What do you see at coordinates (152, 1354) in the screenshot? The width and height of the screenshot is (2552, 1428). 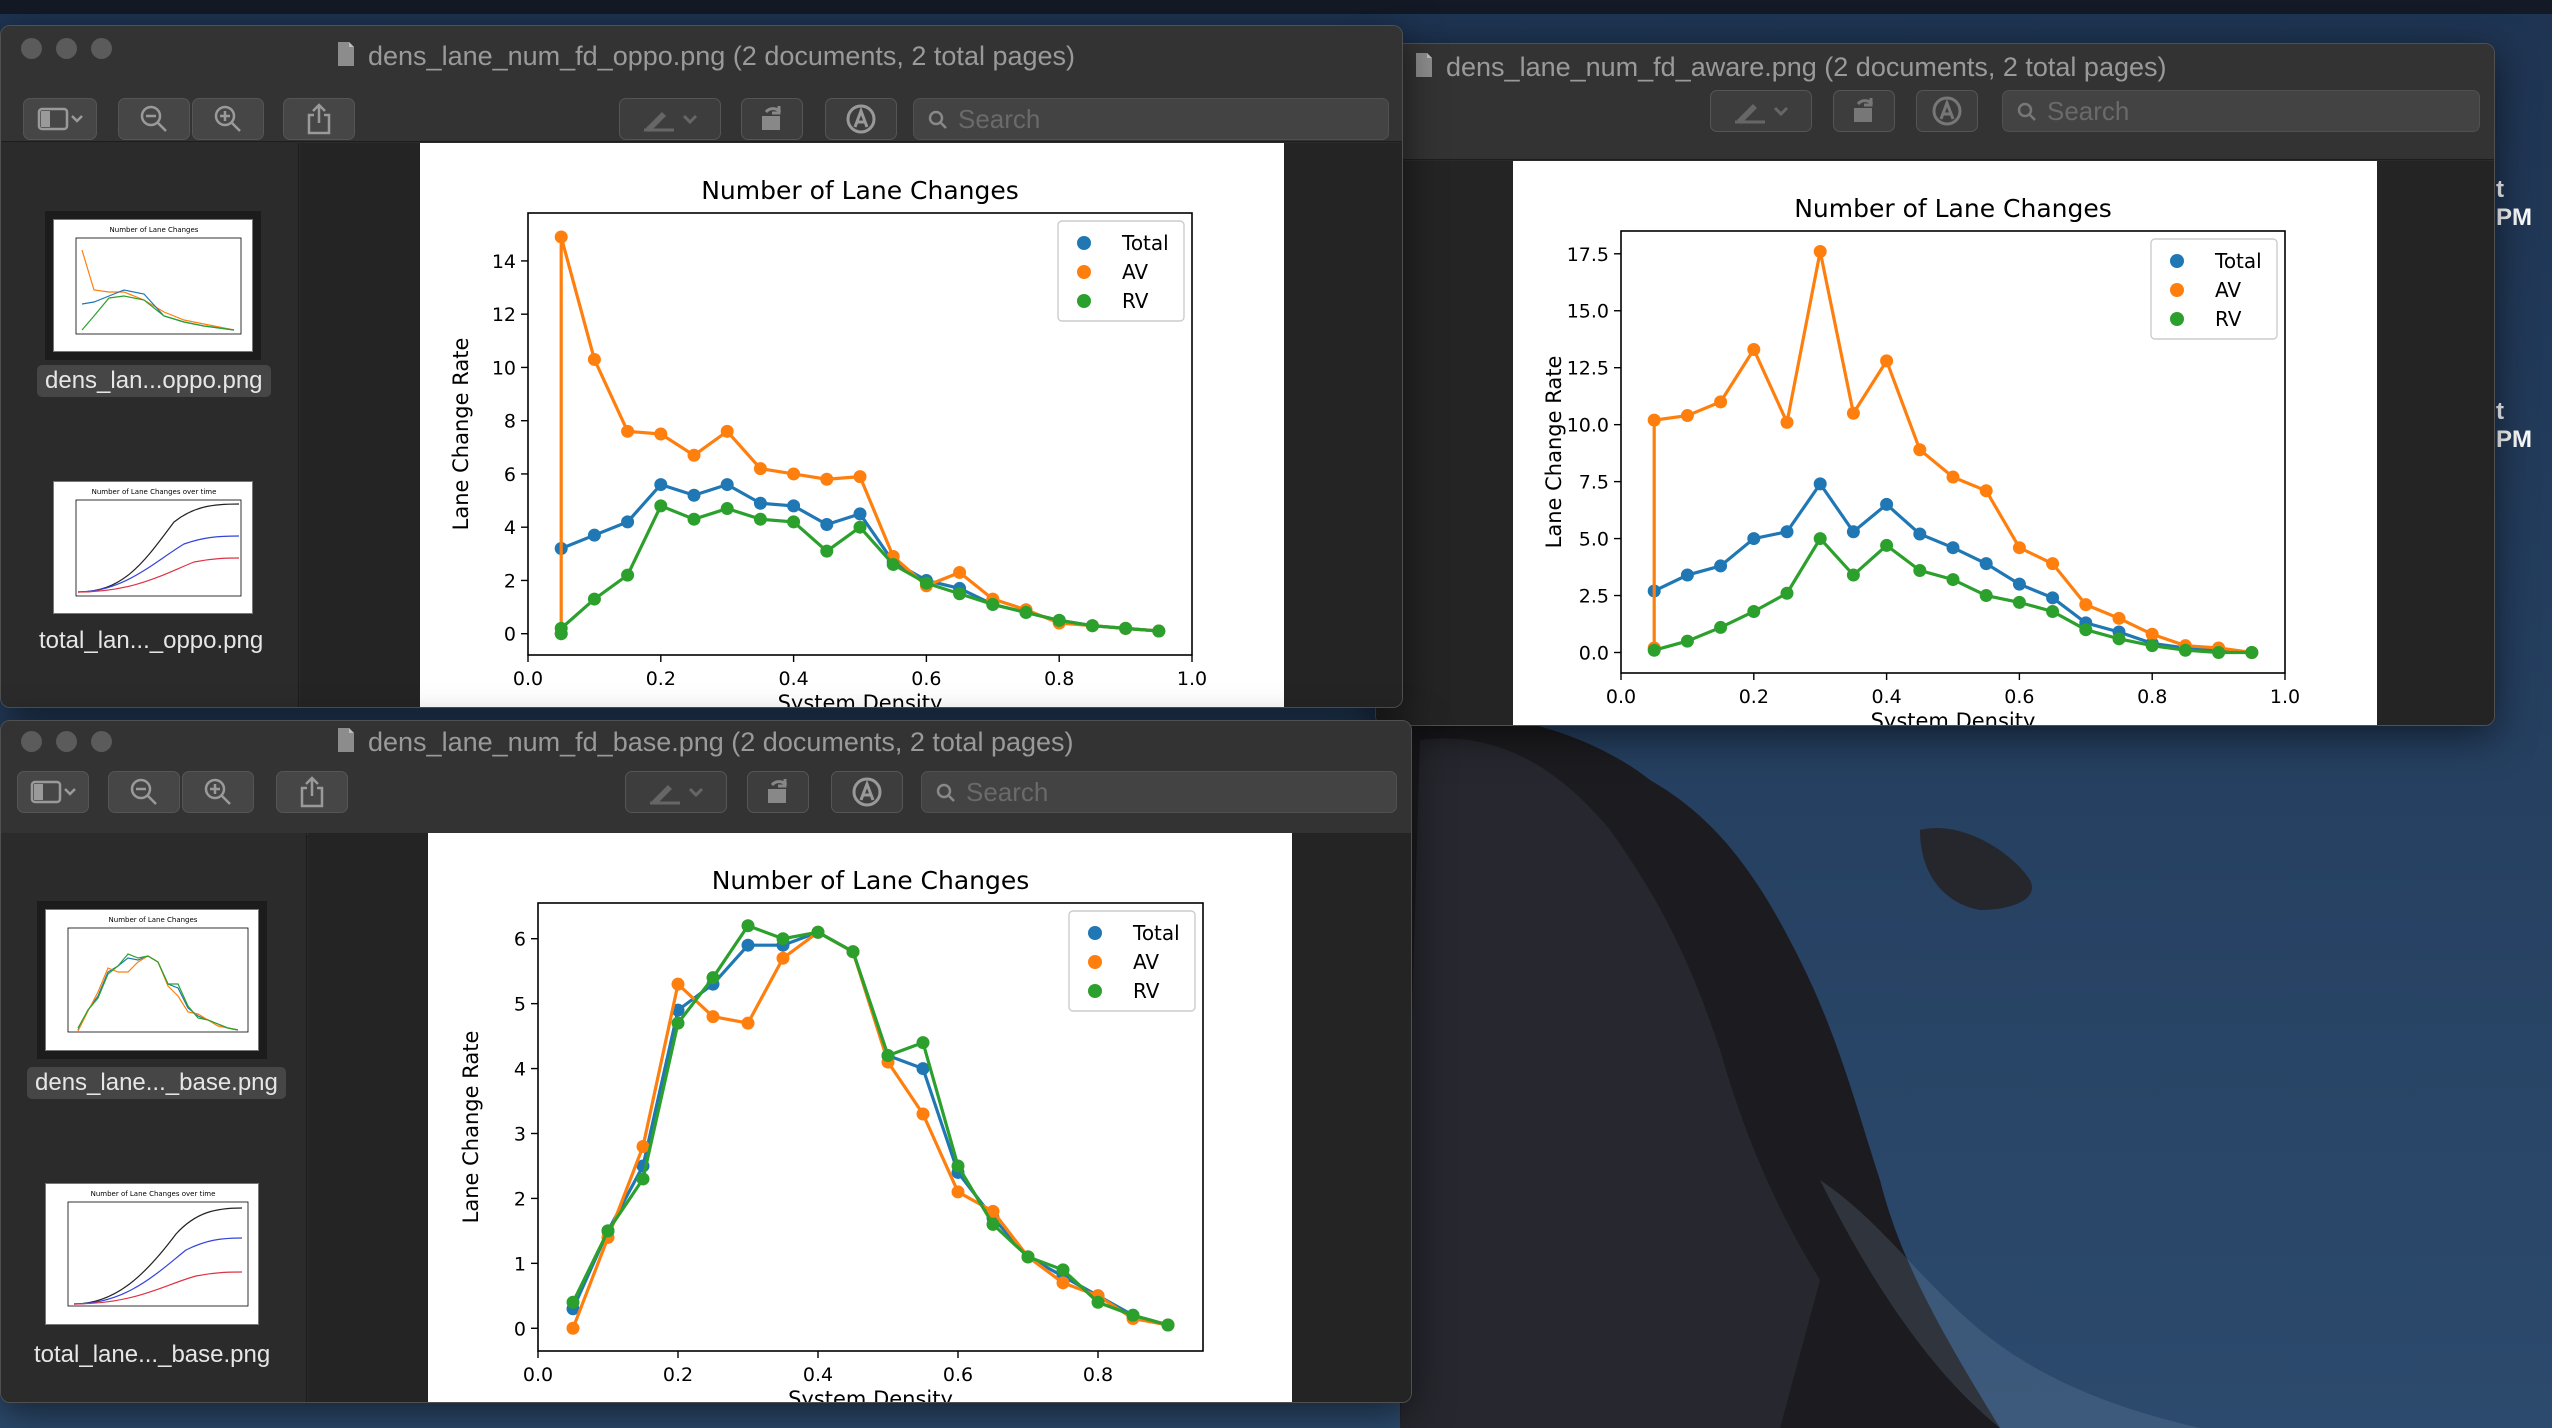 I see `thumbnail-label: total_lane..._base.png` at bounding box center [152, 1354].